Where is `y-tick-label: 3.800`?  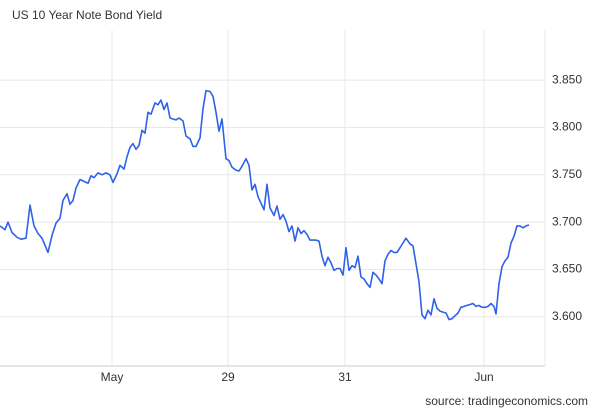
y-tick-label: 3.800 is located at coordinates (567, 127).